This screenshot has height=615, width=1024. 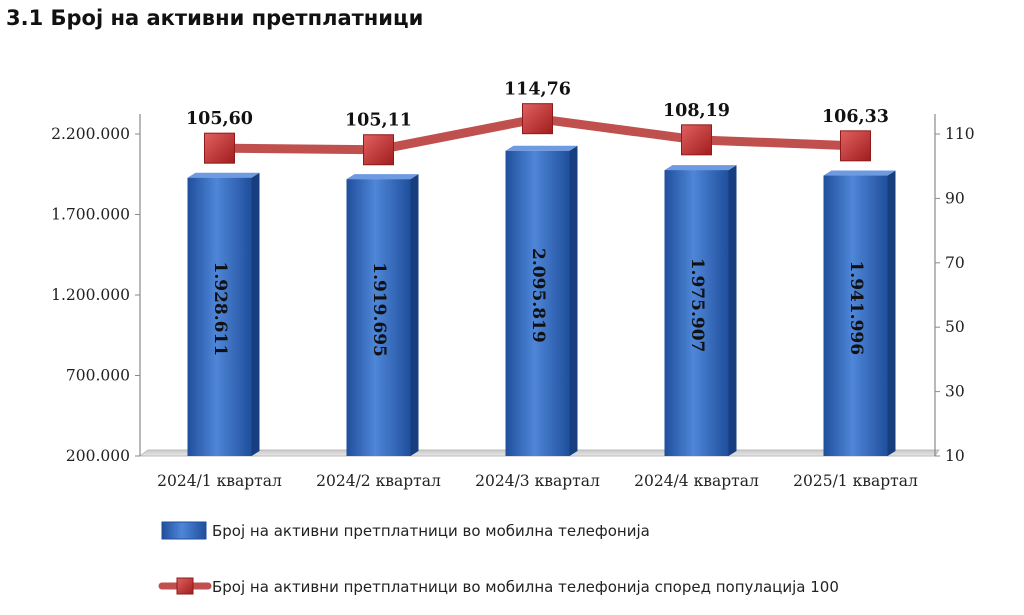 What do you see at coordinates (98, 456) in the screenshot?
I see `left-axis-tick-label: 200.000` at bounding box center [98, 456].